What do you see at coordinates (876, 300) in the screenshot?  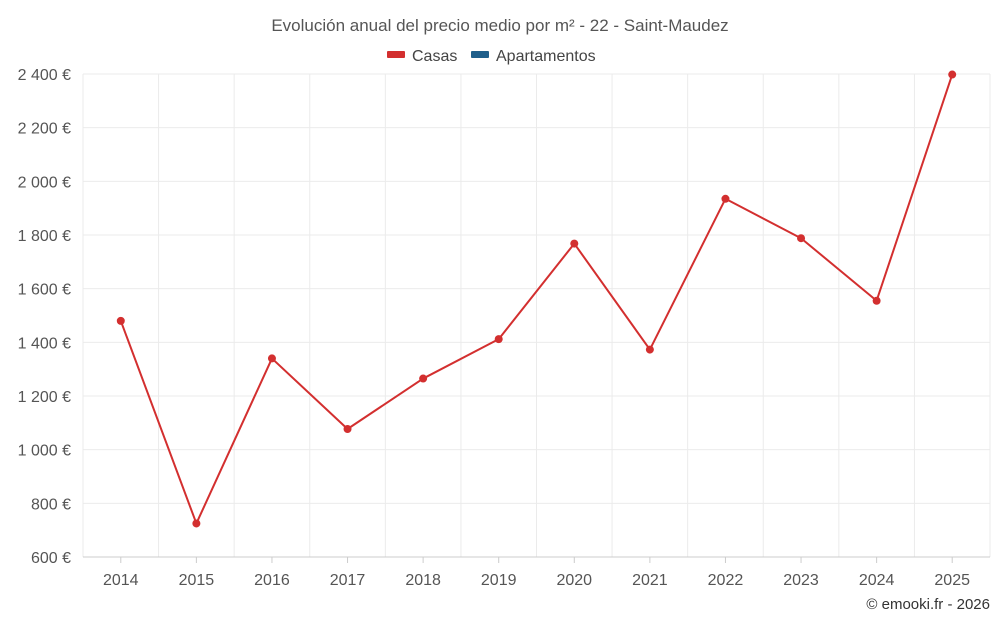 I see `data-point-casas-2024` at bounding box center [876, 300].